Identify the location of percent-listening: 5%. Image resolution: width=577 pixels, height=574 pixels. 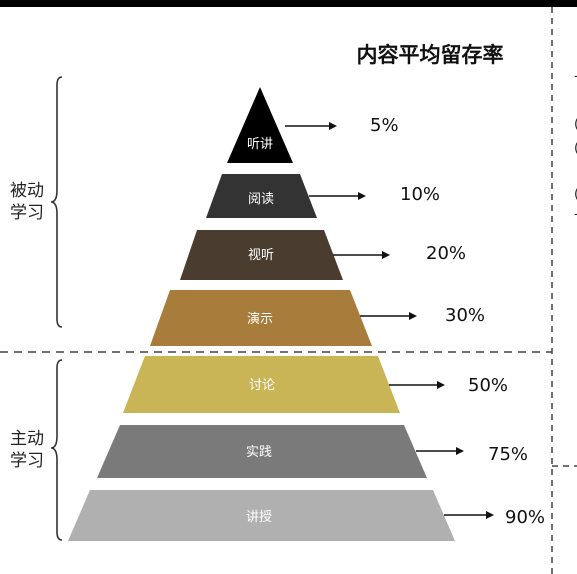
(384, 125).